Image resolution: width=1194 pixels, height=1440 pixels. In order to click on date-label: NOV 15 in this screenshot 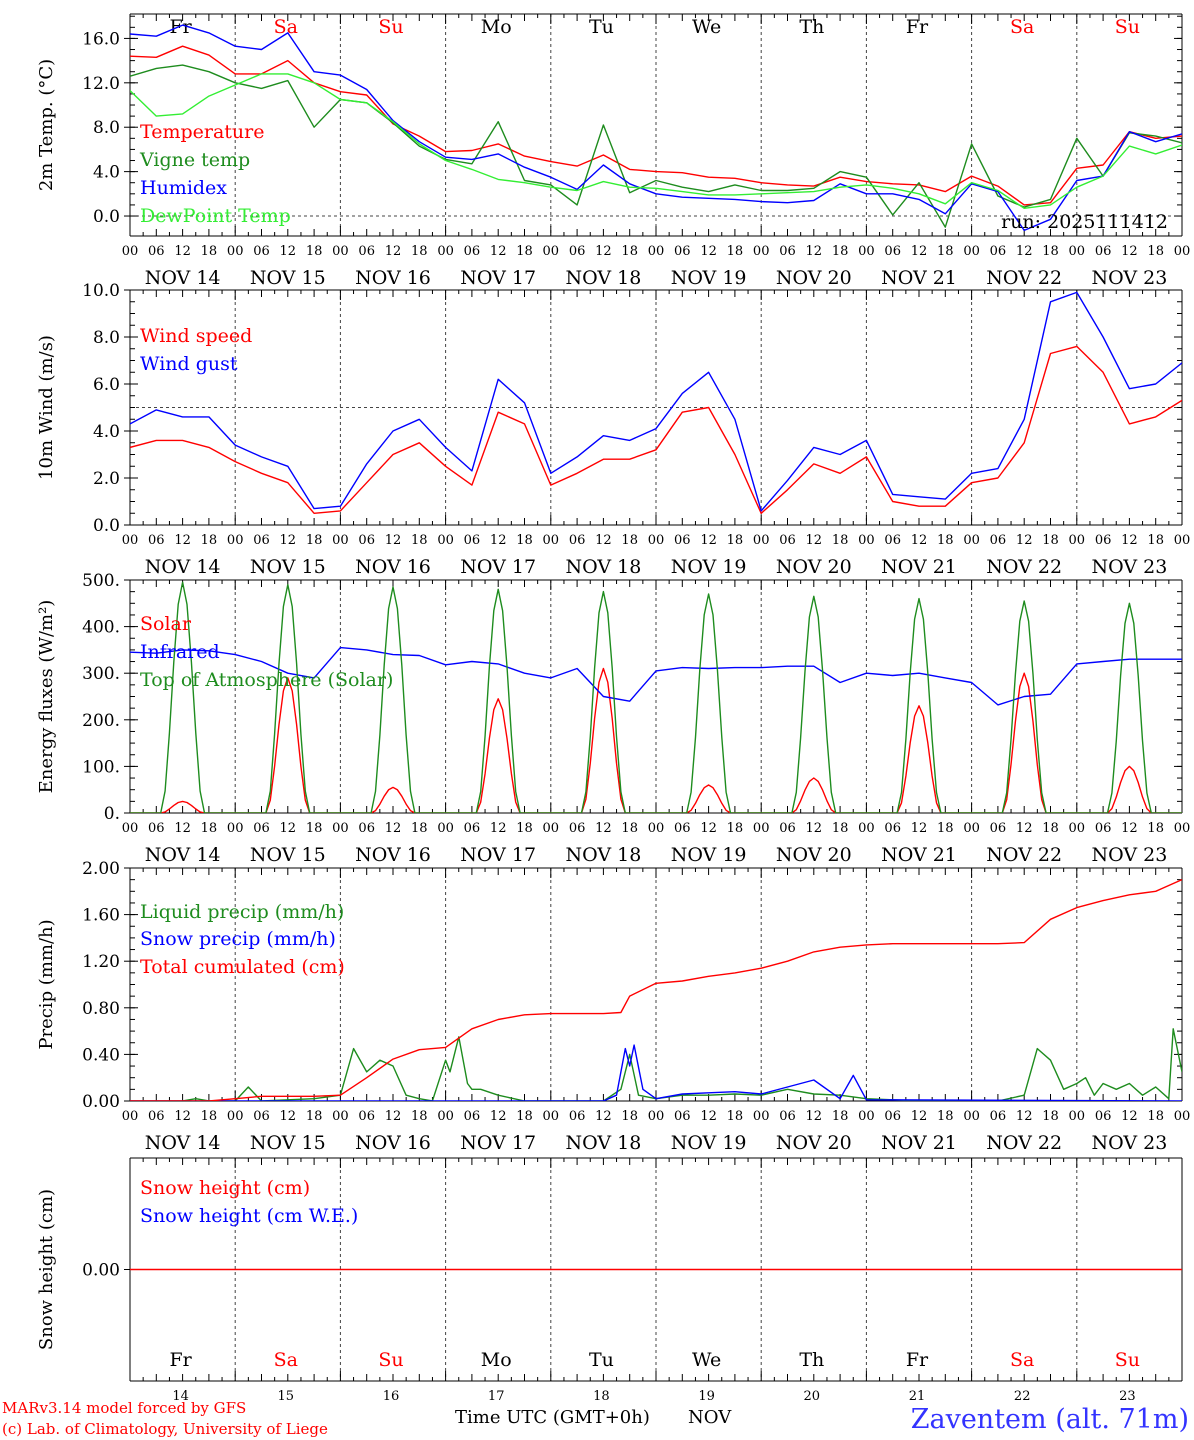, I will do `click(288, 567)`.